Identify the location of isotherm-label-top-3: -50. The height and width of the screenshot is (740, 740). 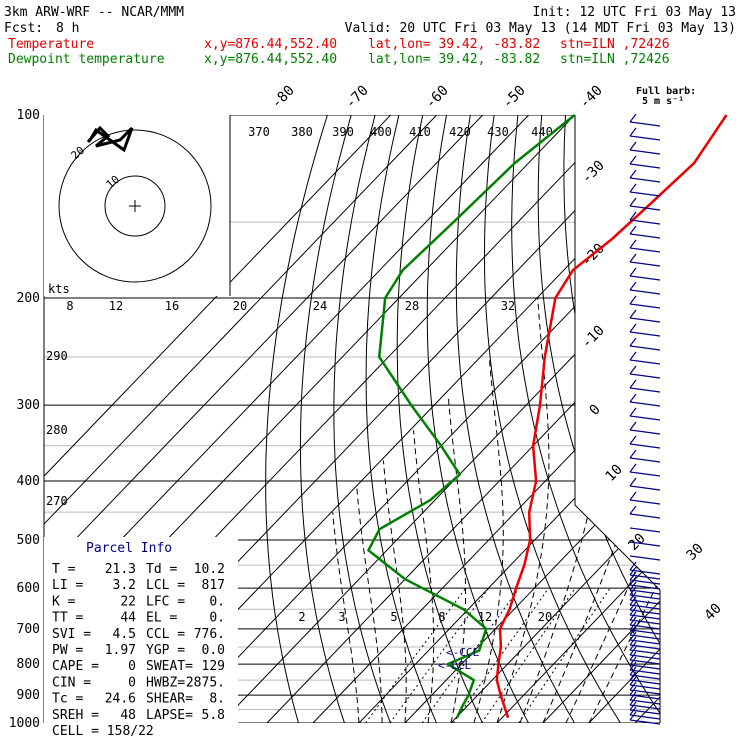
(514, 97).